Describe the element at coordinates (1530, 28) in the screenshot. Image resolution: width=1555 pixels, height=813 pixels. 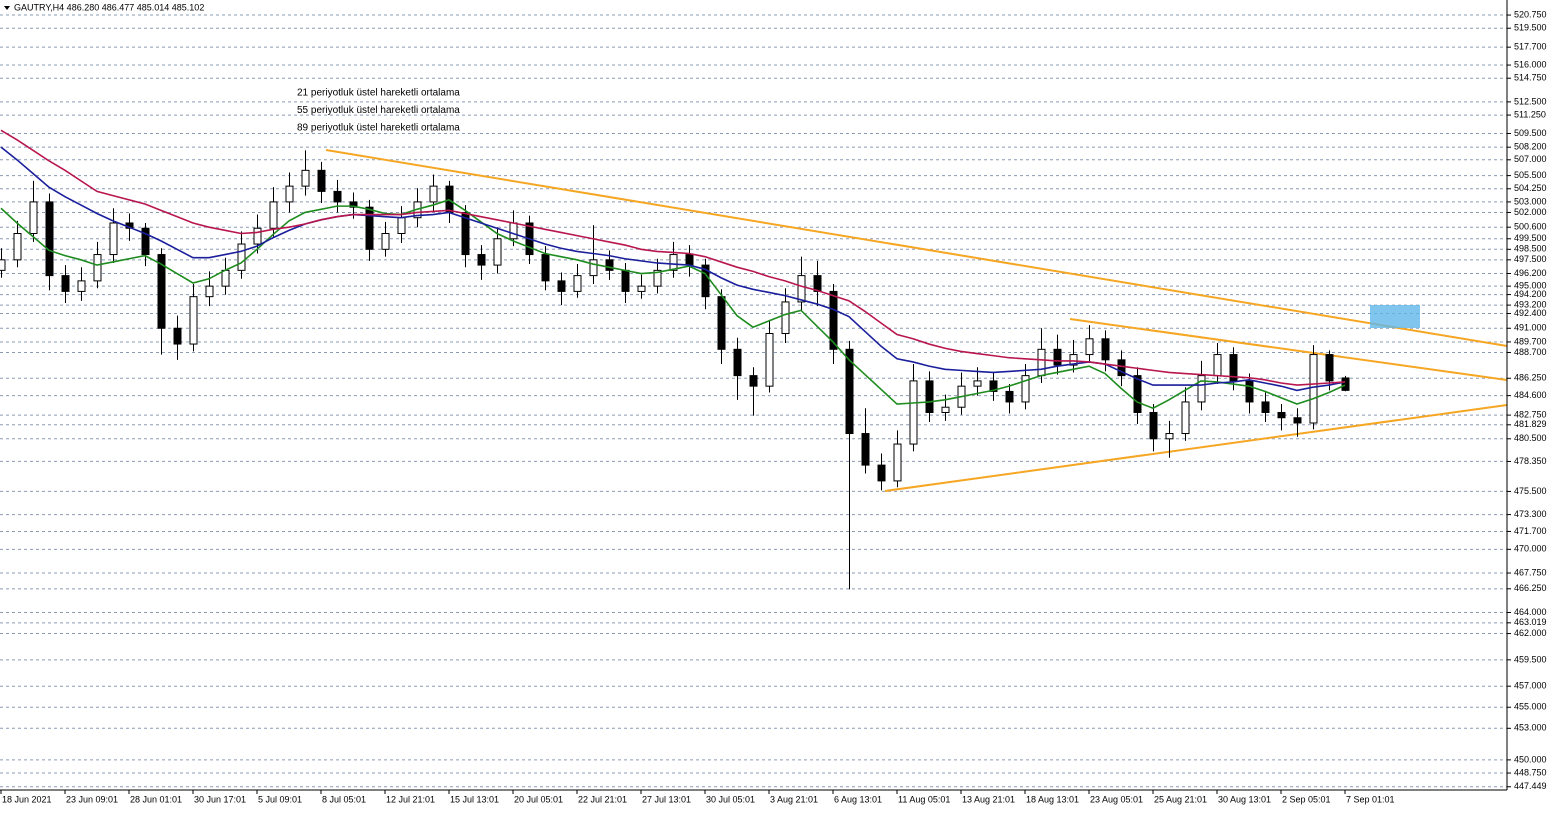
I see `y-tick-label: 519.500` at that location.